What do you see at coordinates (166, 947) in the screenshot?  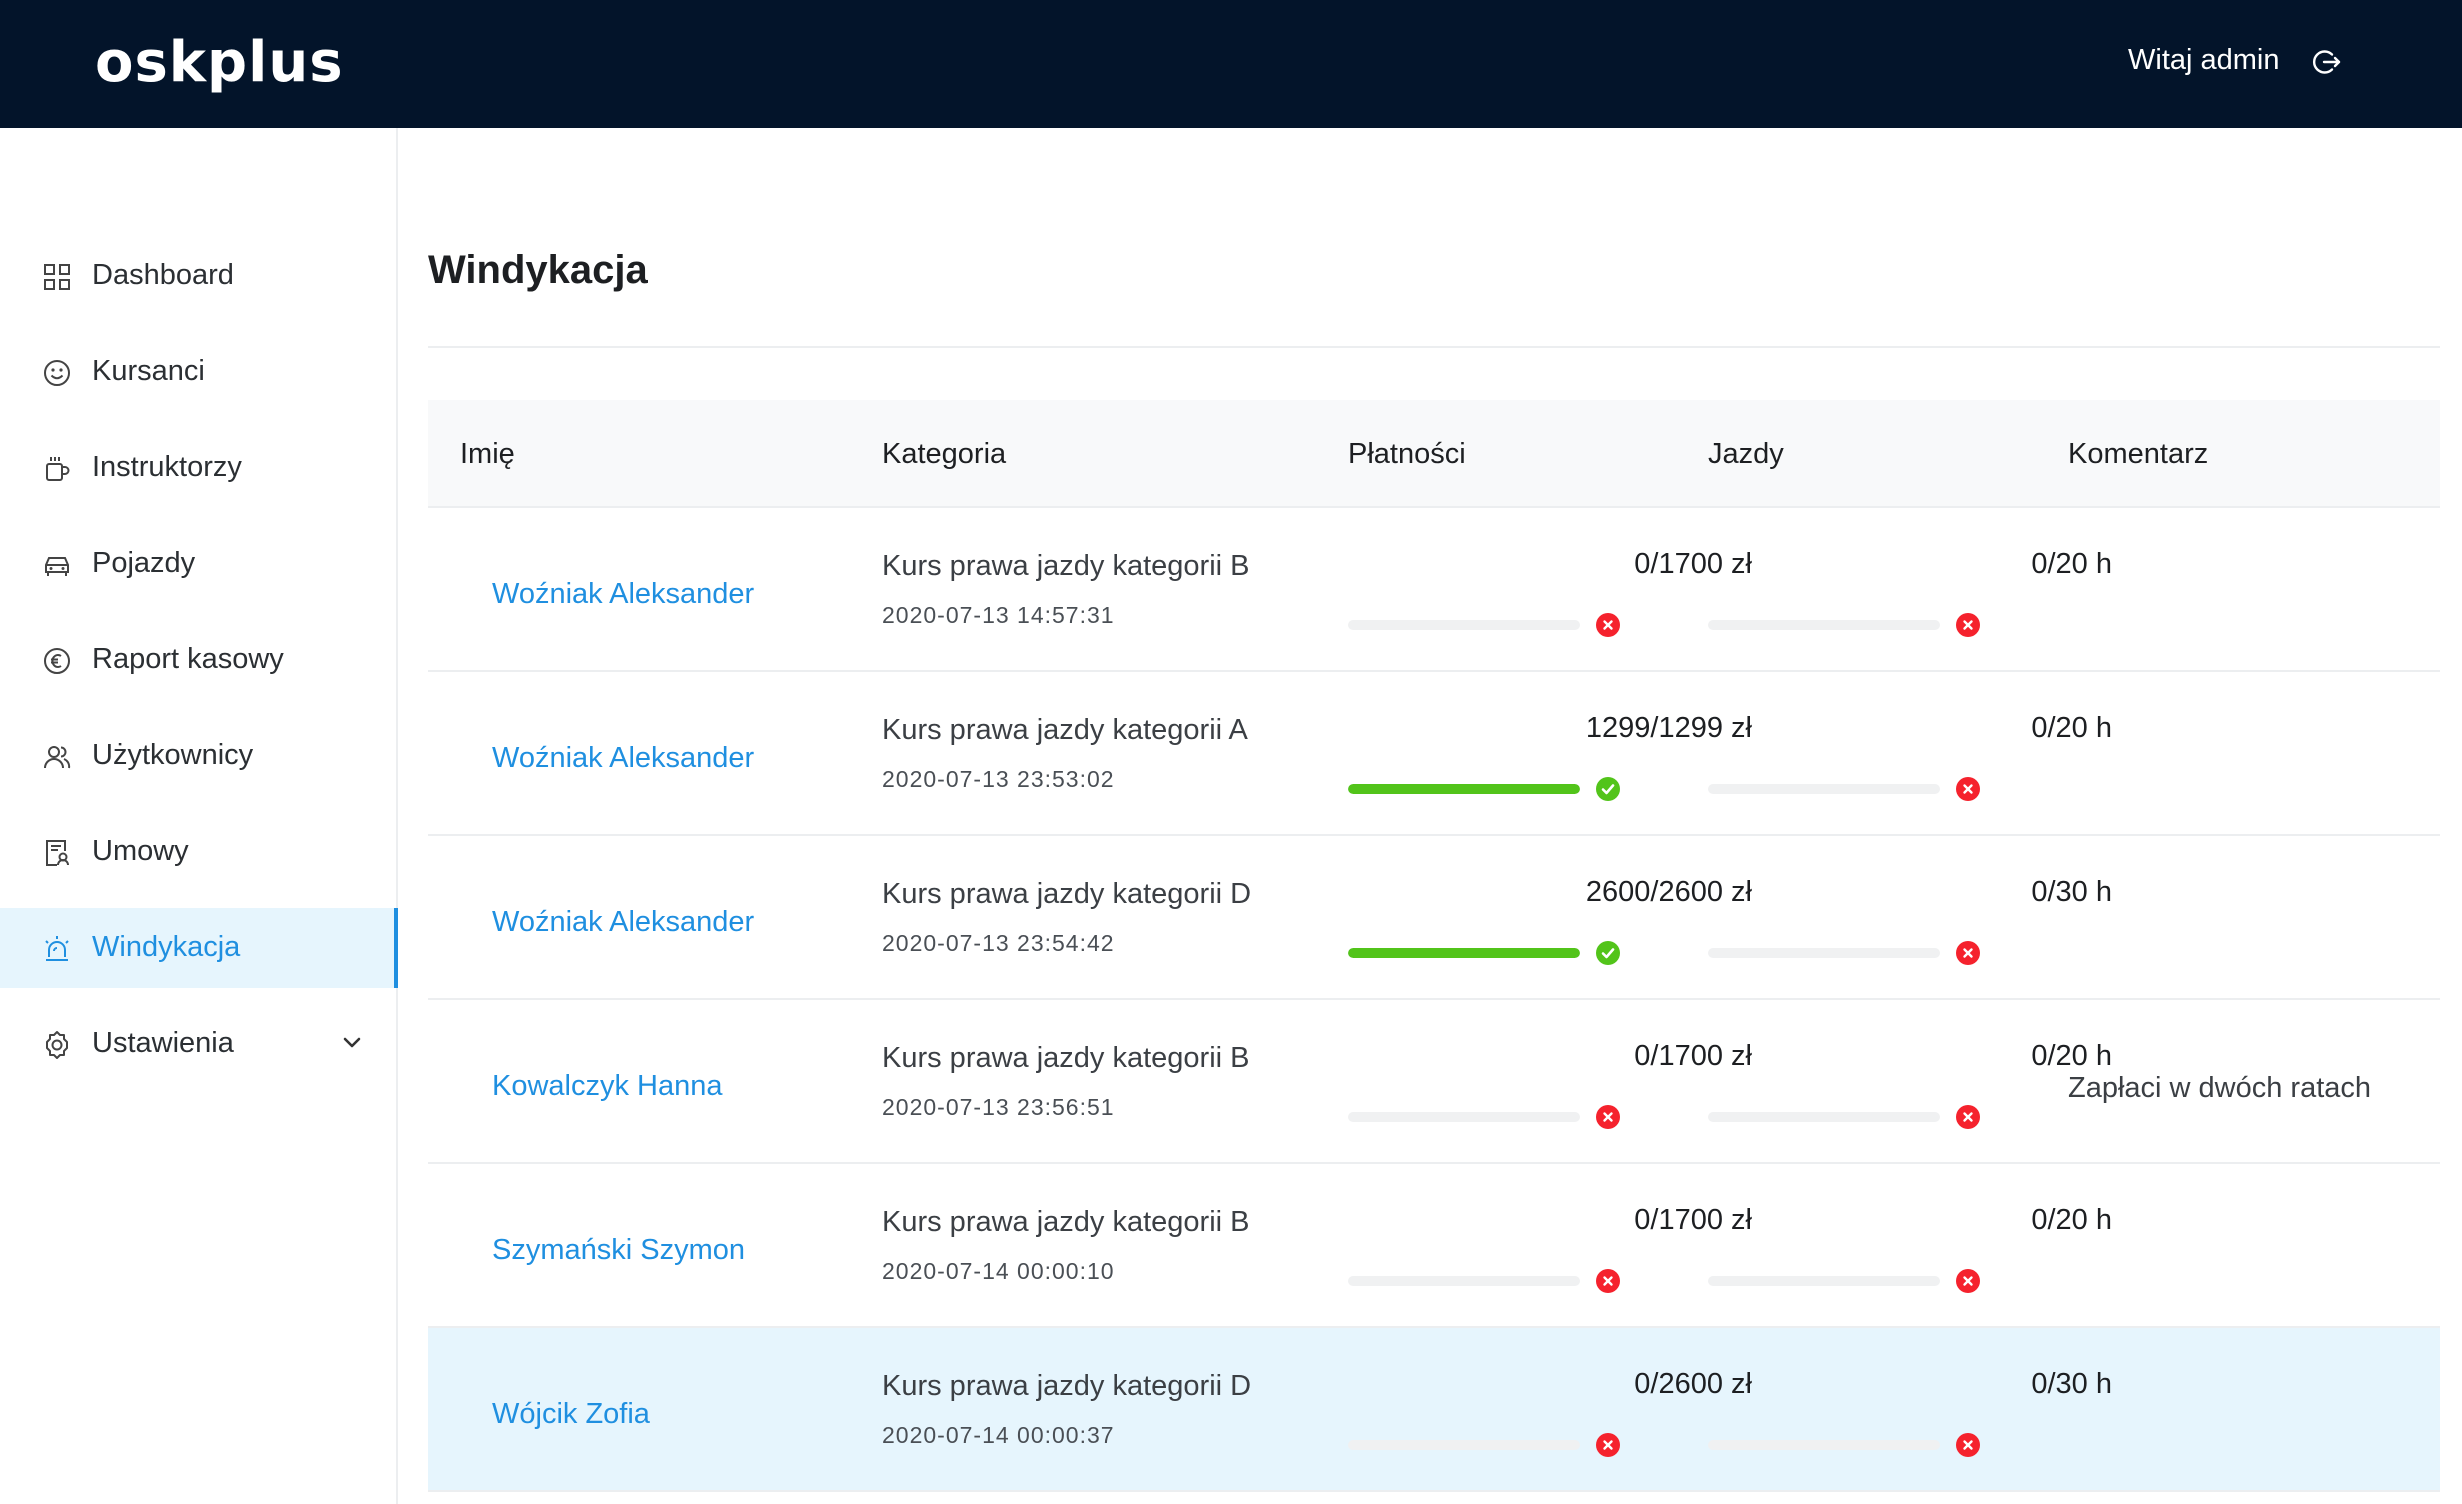 I see `sidebar-item-label: Windykacja` at bounding box center [166, 947].